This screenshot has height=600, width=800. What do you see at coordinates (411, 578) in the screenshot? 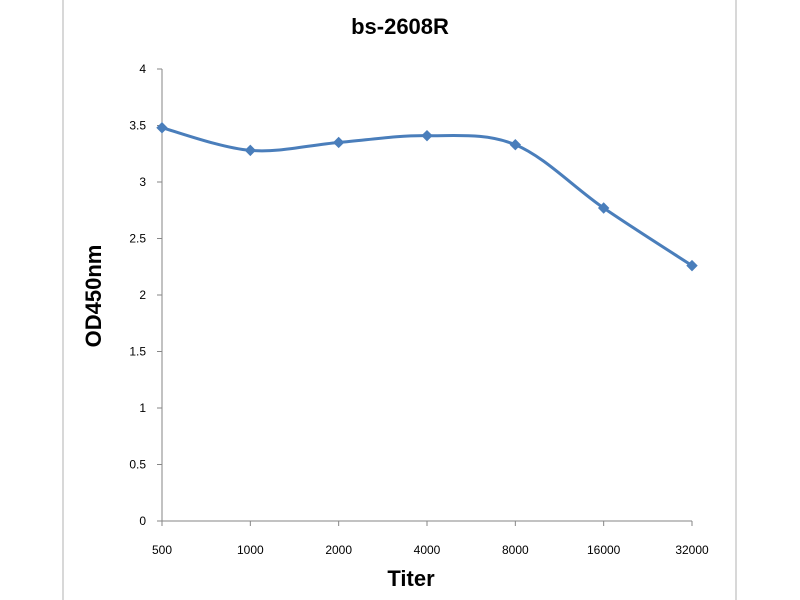
I see `x-axis-title: Titer` at bounding box center [411, 578].